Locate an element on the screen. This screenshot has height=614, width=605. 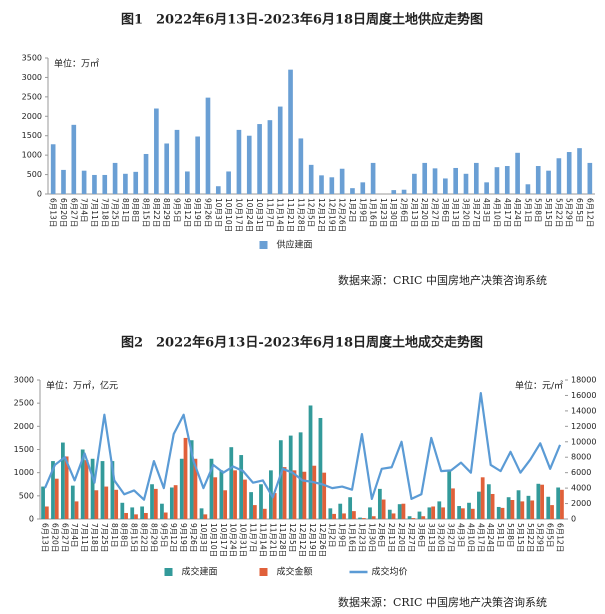
x-tick-label: 10月10日 is located at coordinates (228, 215).